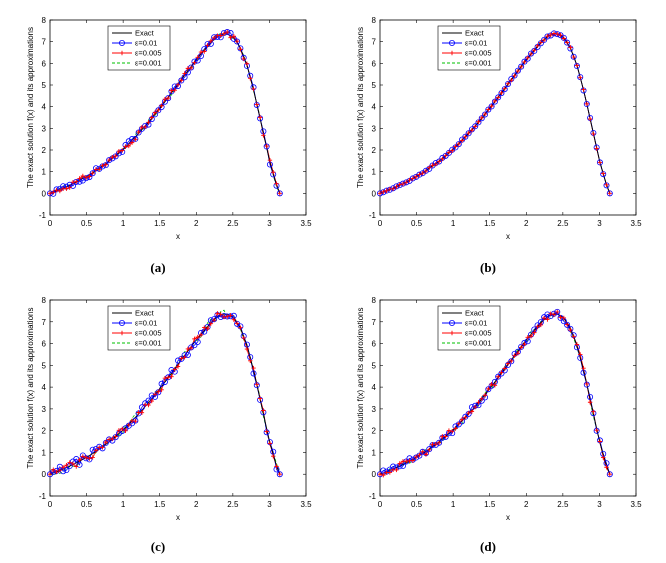 The image size is (666, 563). What do you see at coordinates (476, 43) in the screenshot?
I see `legend-label: ε=0.01` at bounding box center [476, 43].